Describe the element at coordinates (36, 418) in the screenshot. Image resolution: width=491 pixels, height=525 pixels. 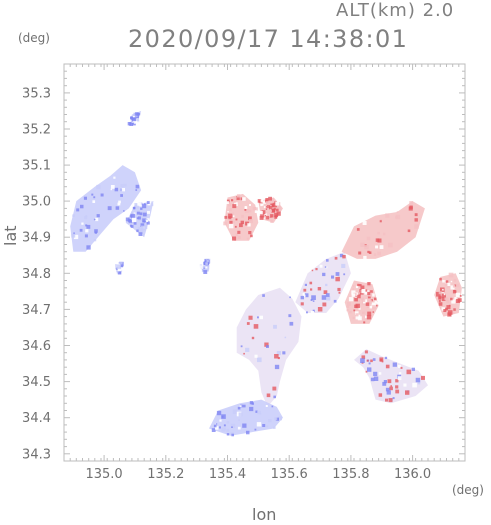
I see `y-tick-label: 34.4` at that location.